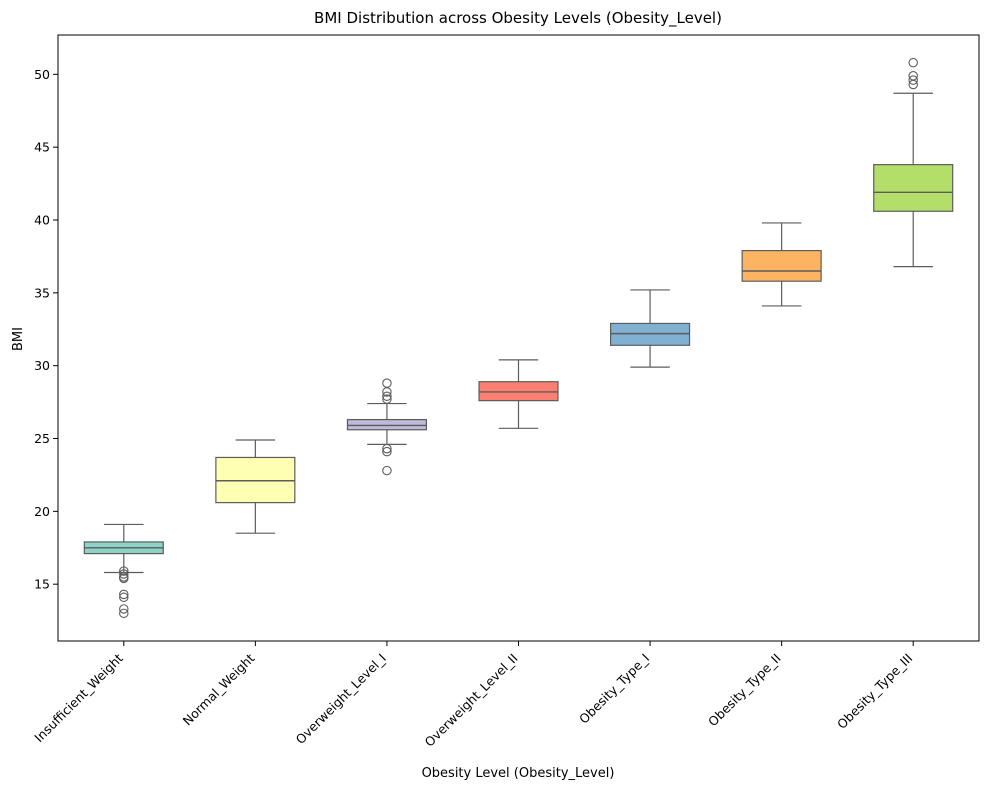  I want to click on y-tick-label: 45, so click(42, 147).